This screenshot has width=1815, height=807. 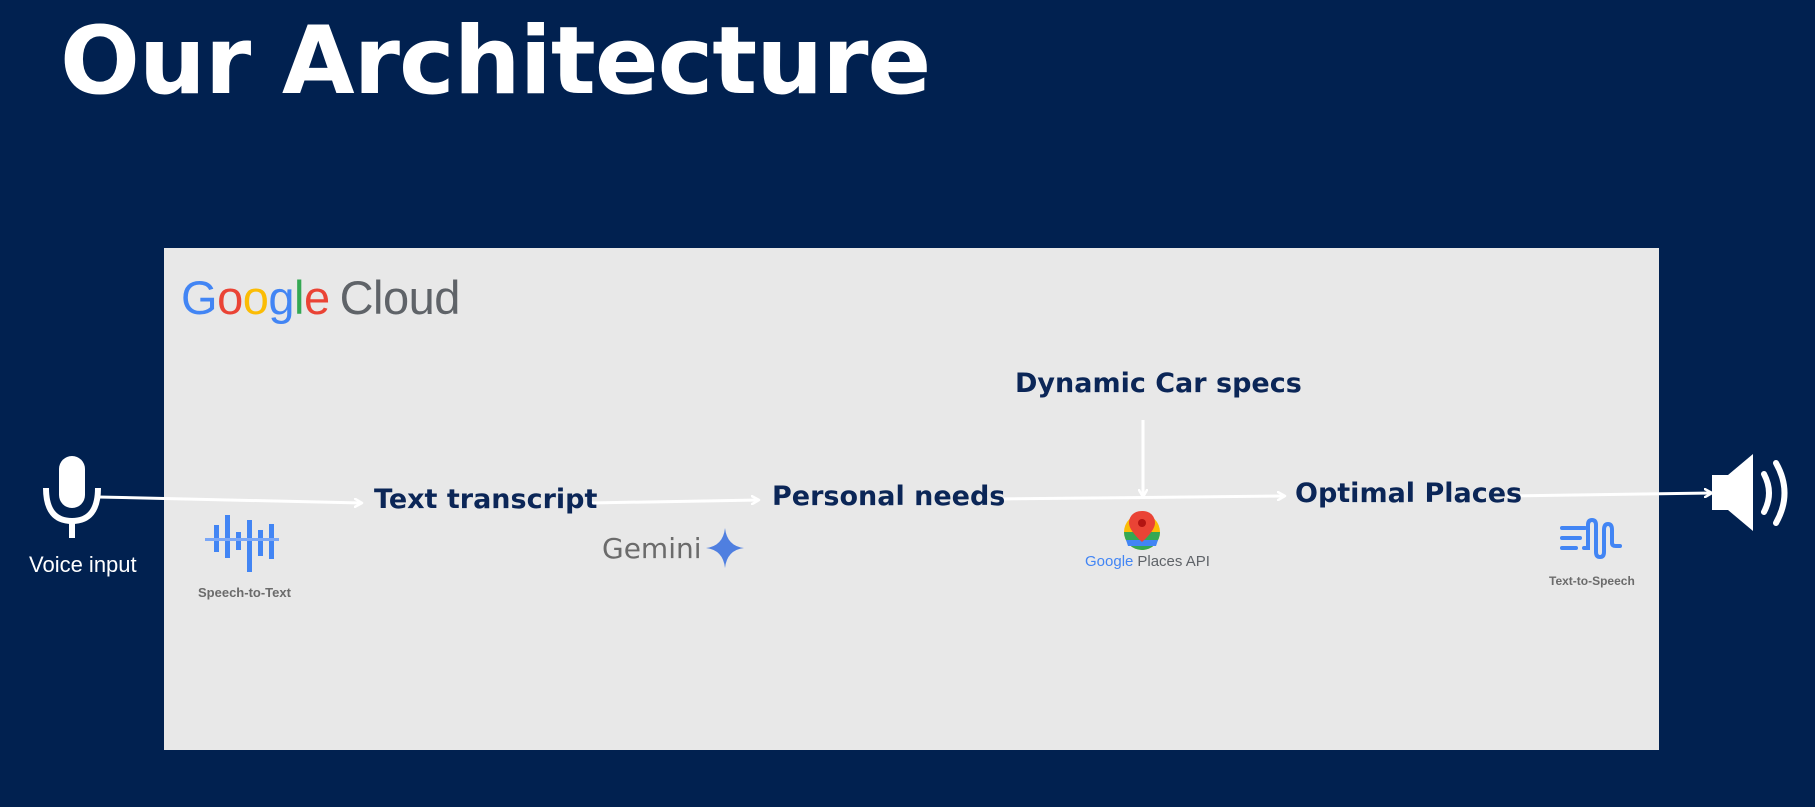 What do you see at coordinates (1409, 493) in the screenshot?
I see `optimal-places-node: Optimal Places` at bounding box center [1409, 493].